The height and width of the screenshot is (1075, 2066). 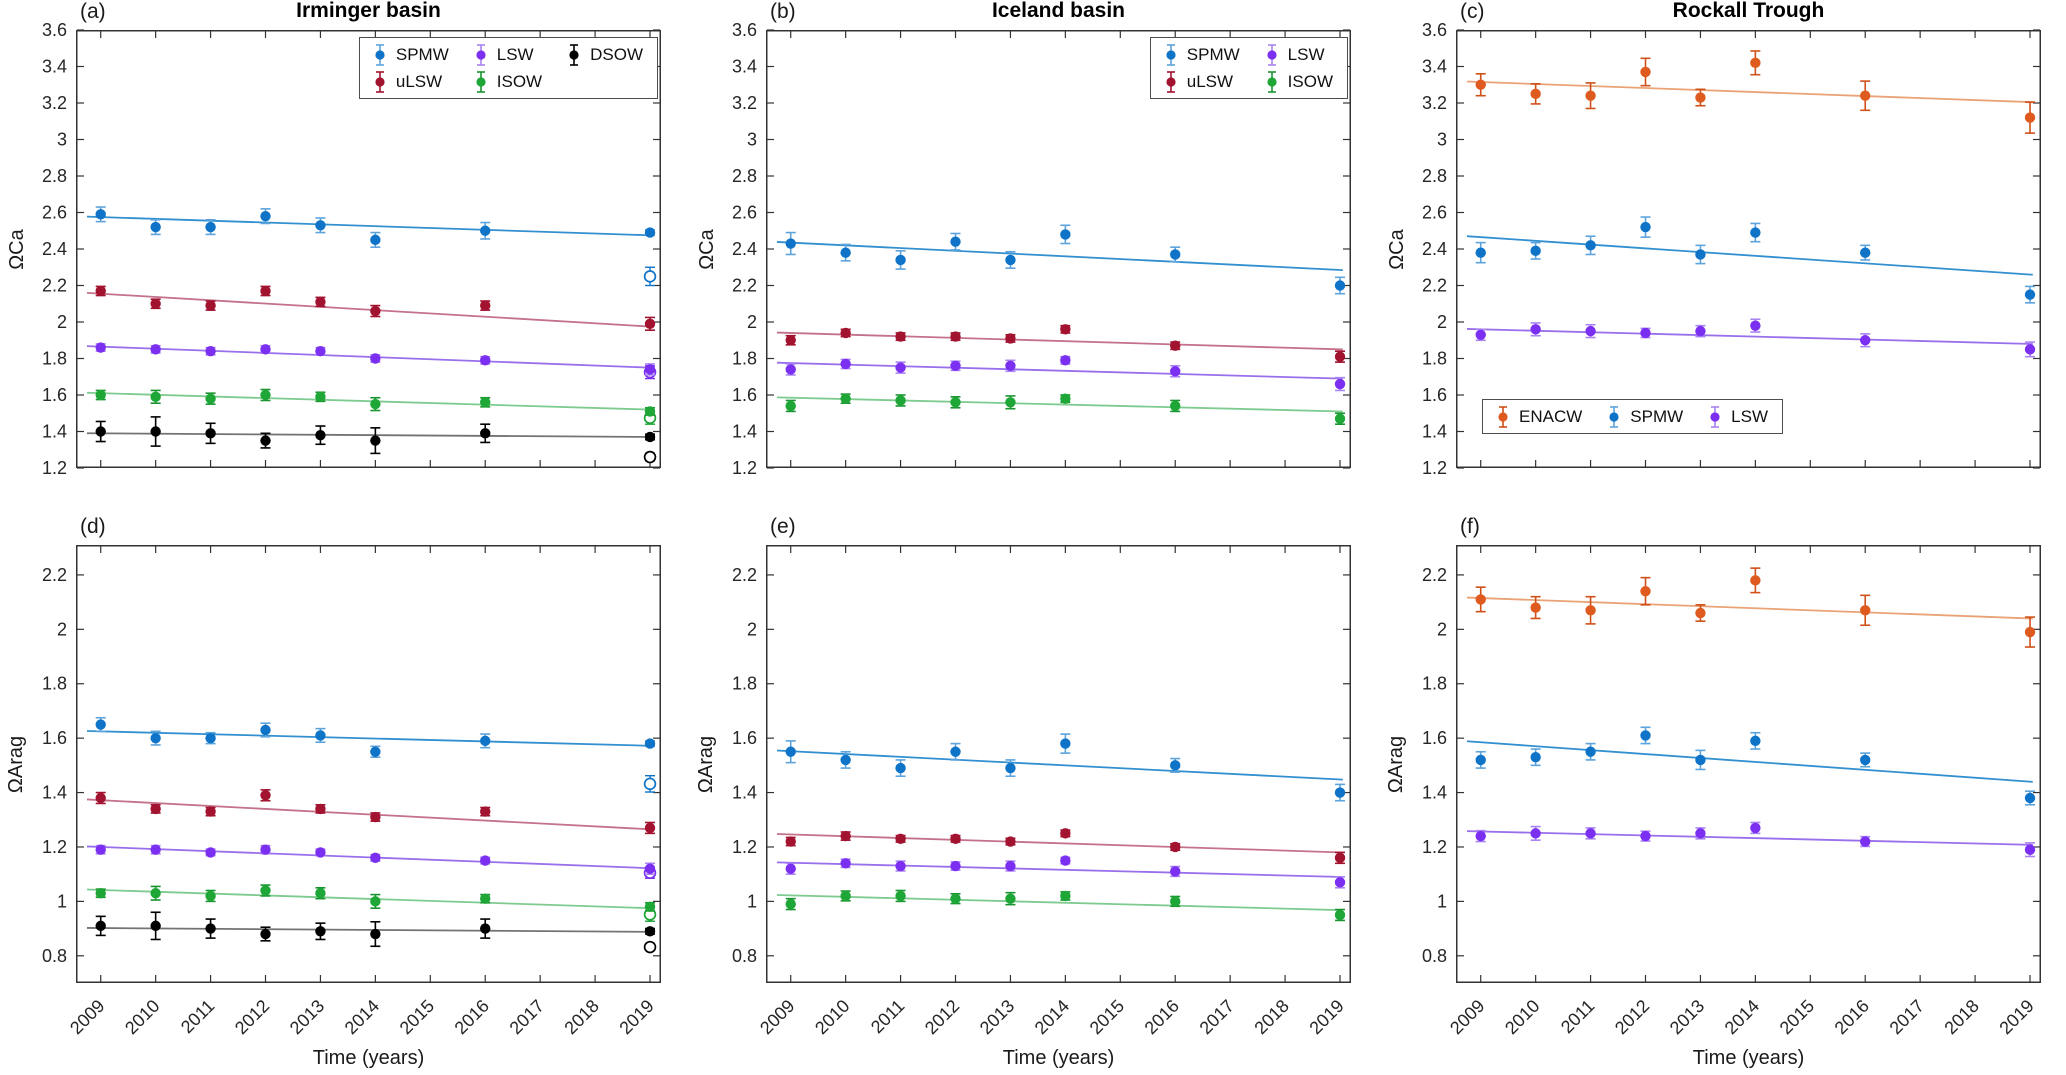 What do you see at coordinates (54, 395) in the screenshot?
I see `y-tick-label: 1.6` at bounding box center [54, 395].